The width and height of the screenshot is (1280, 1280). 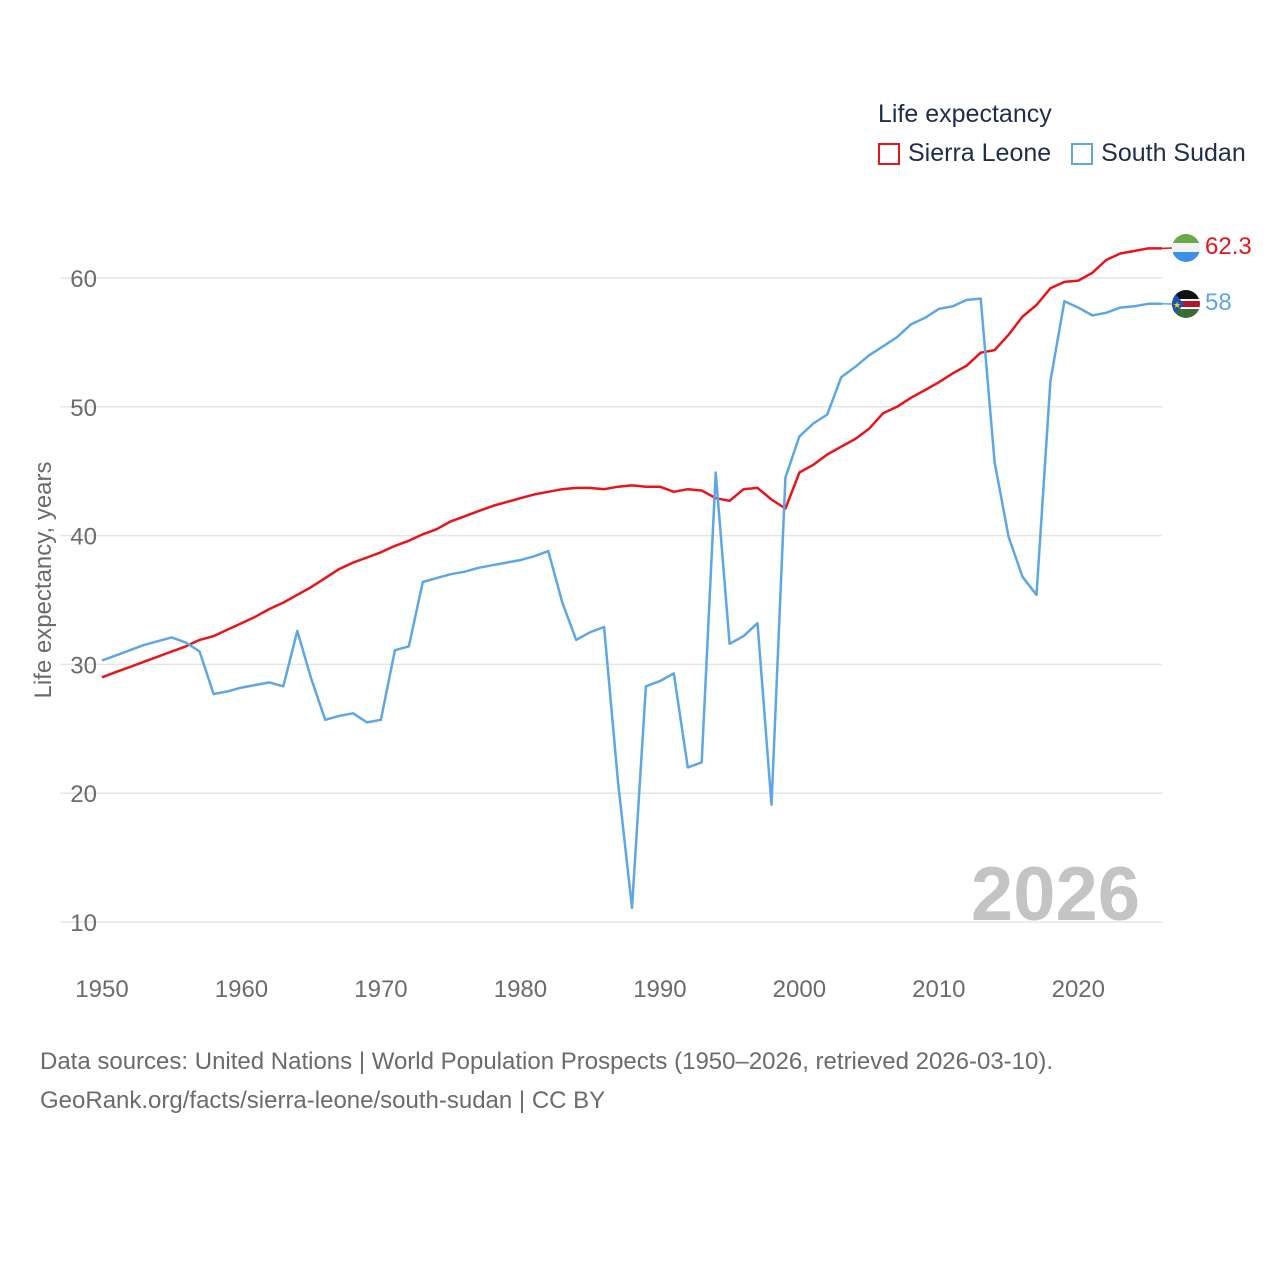 I want to click on x-tick-label-1980: 1980, so click(x=520, y=989).